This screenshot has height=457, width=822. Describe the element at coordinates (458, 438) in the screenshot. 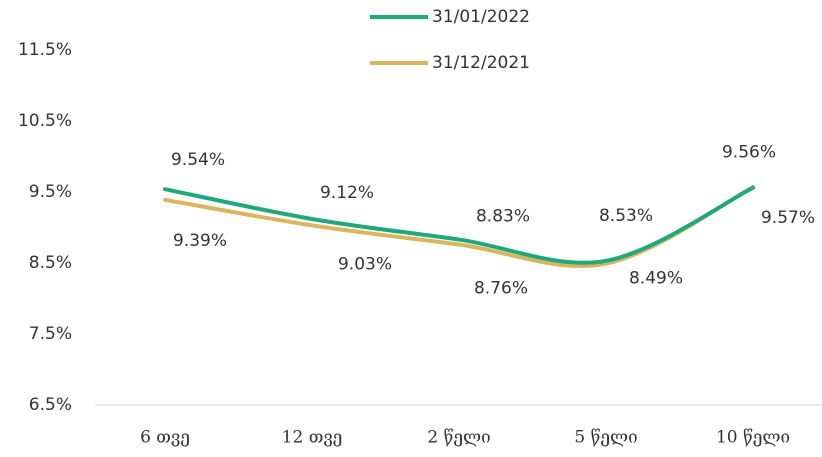

I see `x-tick-label: 2 წელი` at that location.